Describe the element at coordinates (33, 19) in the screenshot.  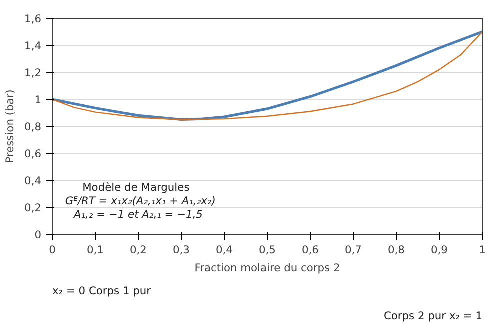
I see `y-tick-label: 1,6` at that location.